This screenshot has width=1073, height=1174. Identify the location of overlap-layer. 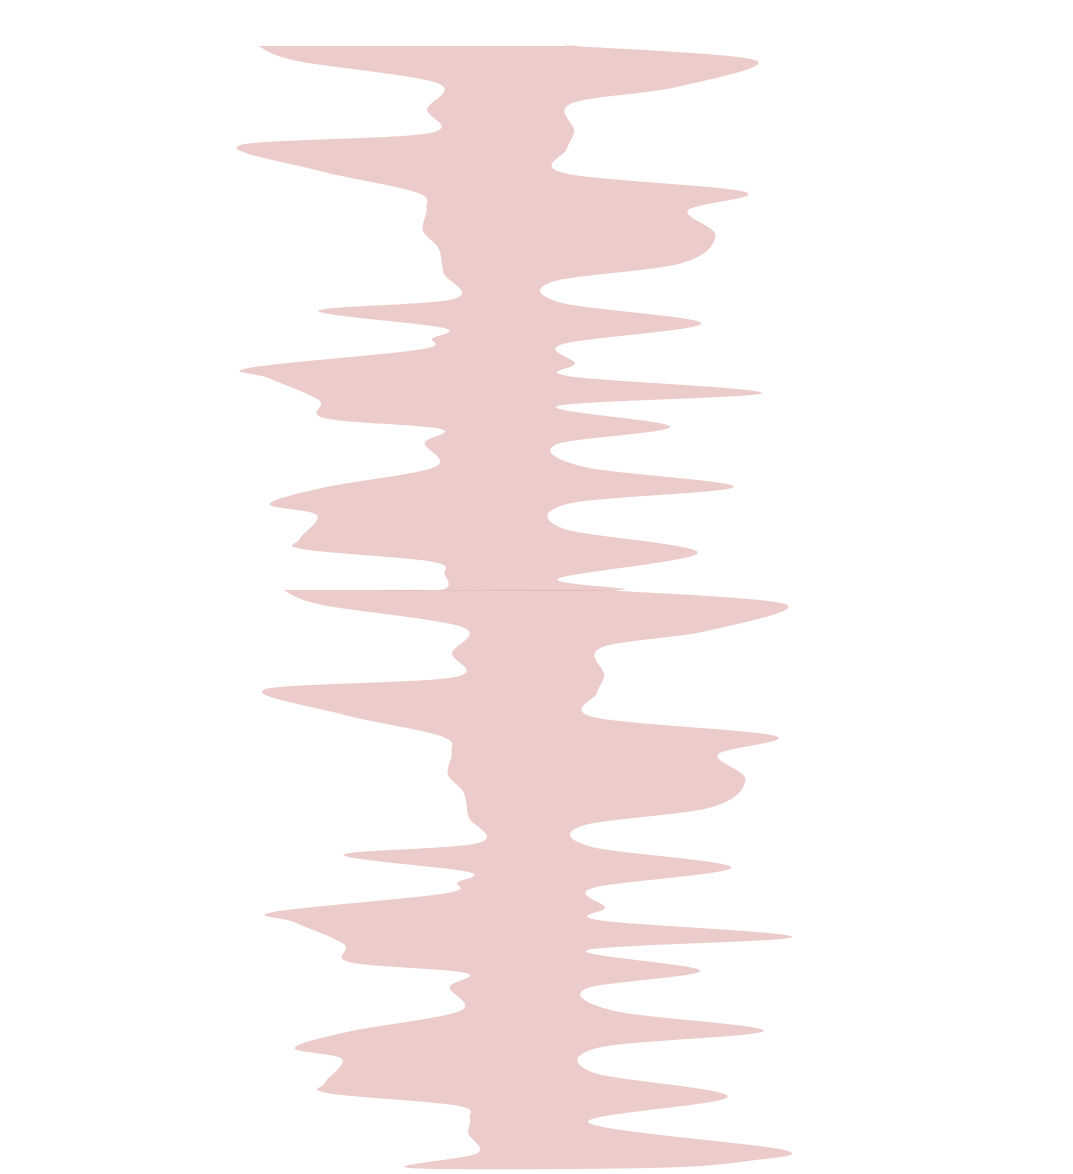
(500, 590).